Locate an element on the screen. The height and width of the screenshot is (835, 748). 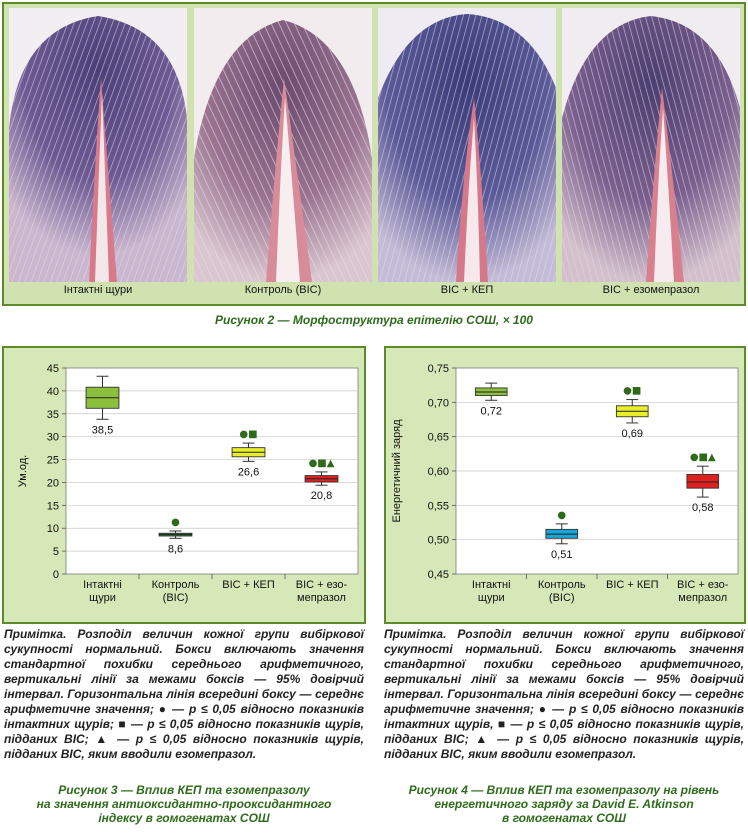
y-tick-label: 5 is located at coordinates (56, 552).